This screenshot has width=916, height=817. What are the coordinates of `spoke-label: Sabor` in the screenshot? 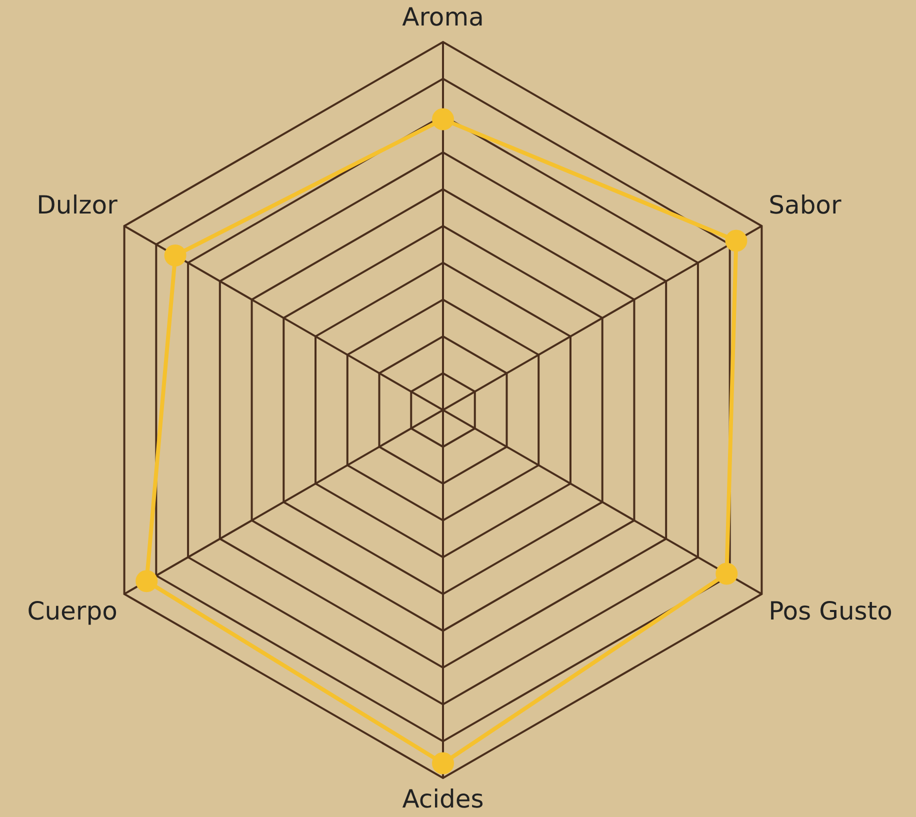 It's located at (805, 205).